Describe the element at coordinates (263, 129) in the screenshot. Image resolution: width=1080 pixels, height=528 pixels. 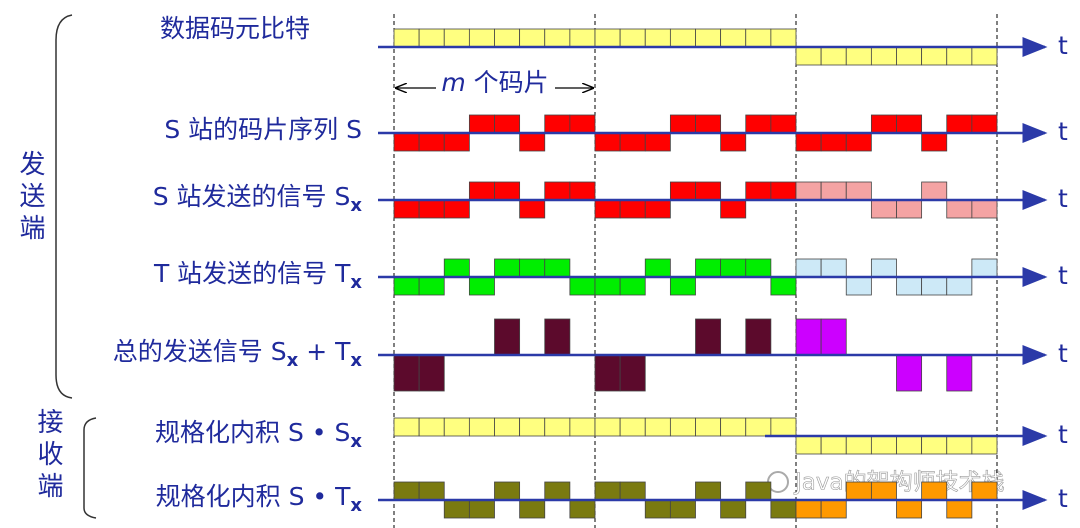
I see `row-label: S 站的码片序列 S` at that location.